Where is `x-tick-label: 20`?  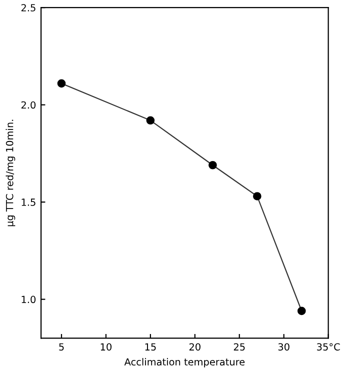
x-tick-label: 20 is located at coordinates (194, 347).